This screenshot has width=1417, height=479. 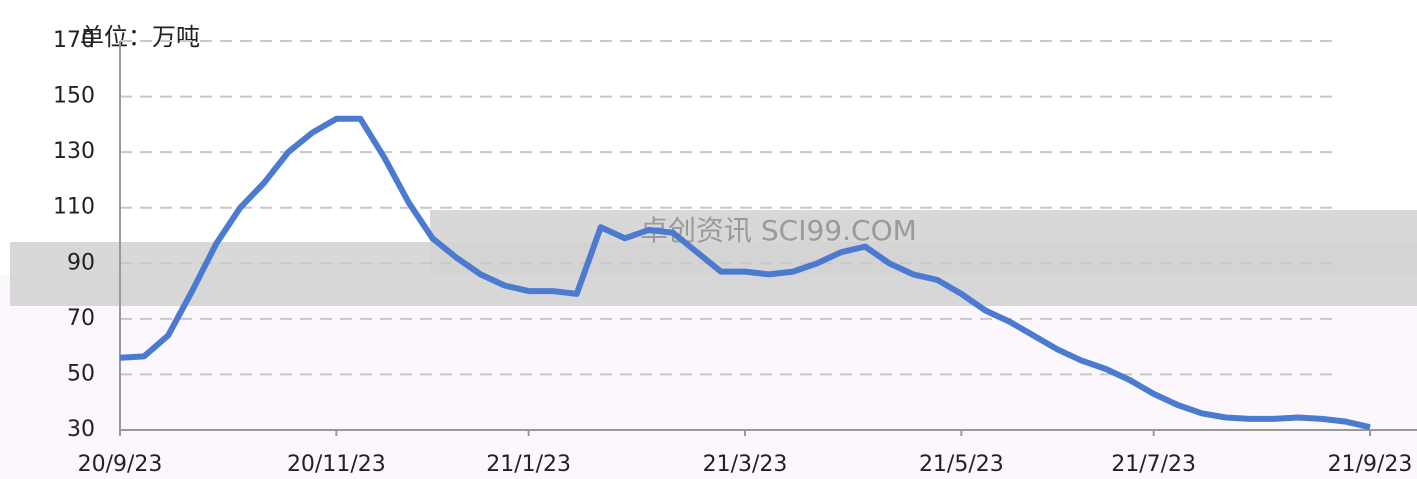 What do you see at coordinates (923, 242) in the screenshot?
I see `overlay-band` at bounding box center [923, 242].